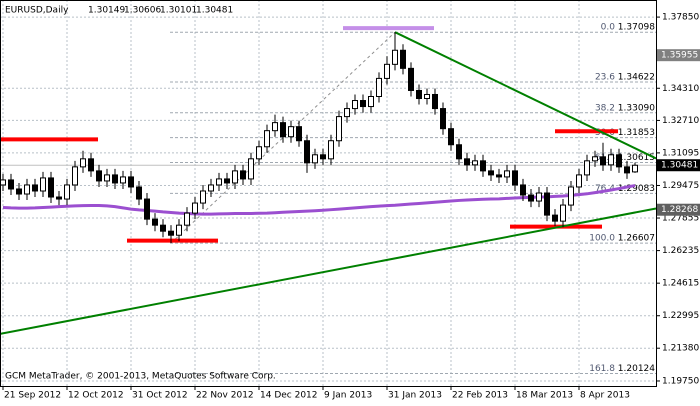  I want to click on fib-ratio: 23.6, so click(605, 77).